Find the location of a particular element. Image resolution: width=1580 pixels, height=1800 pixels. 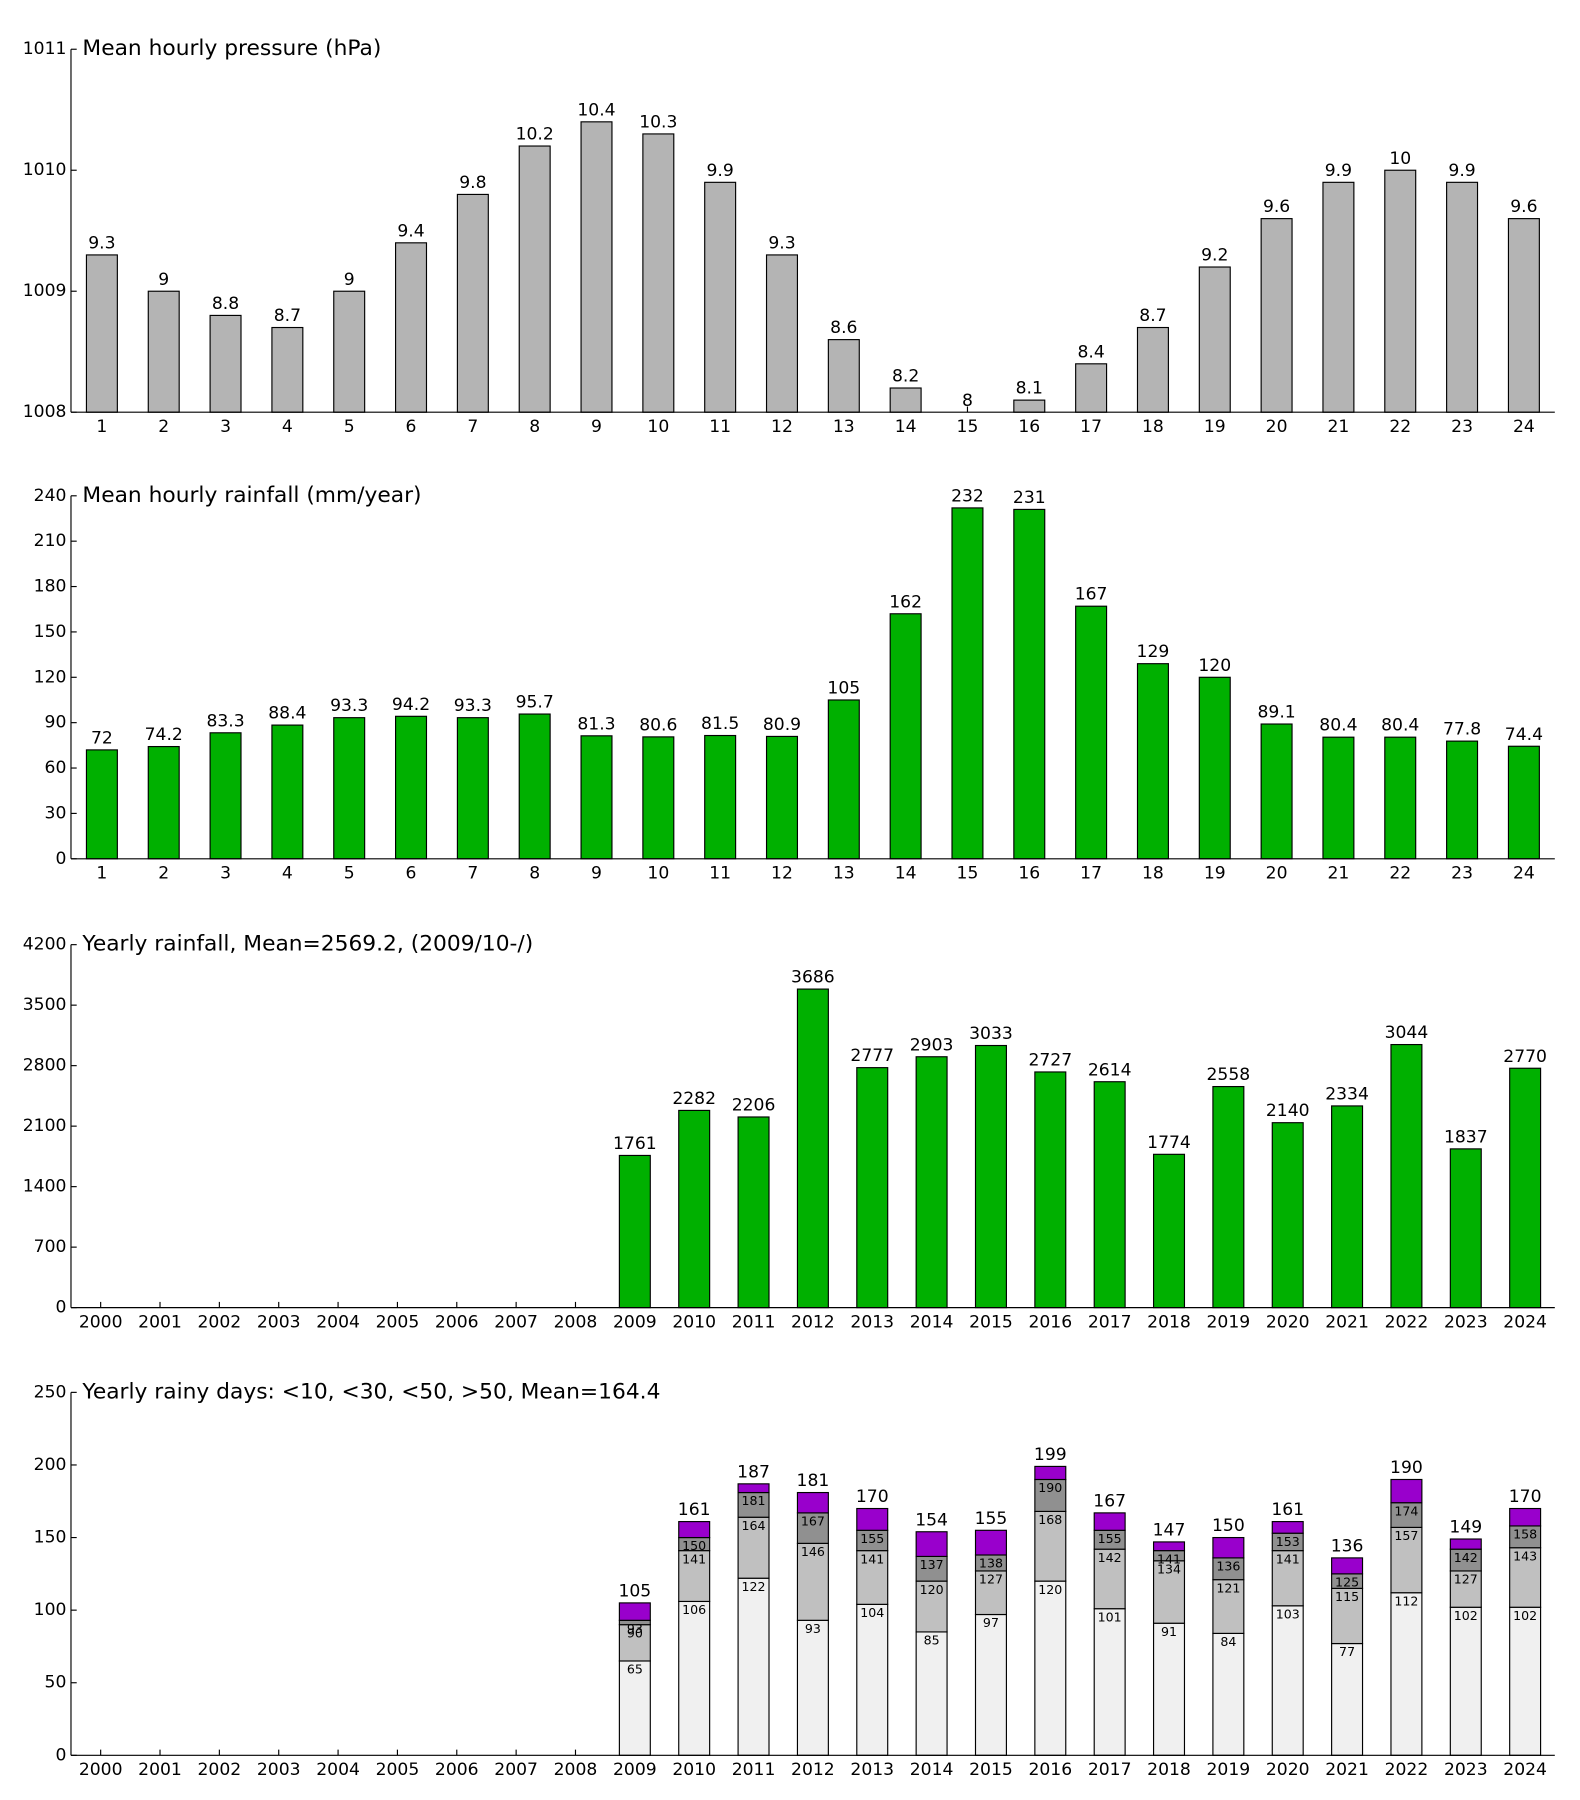

x-tick-label: 8 is located at coordinates (534, 874).